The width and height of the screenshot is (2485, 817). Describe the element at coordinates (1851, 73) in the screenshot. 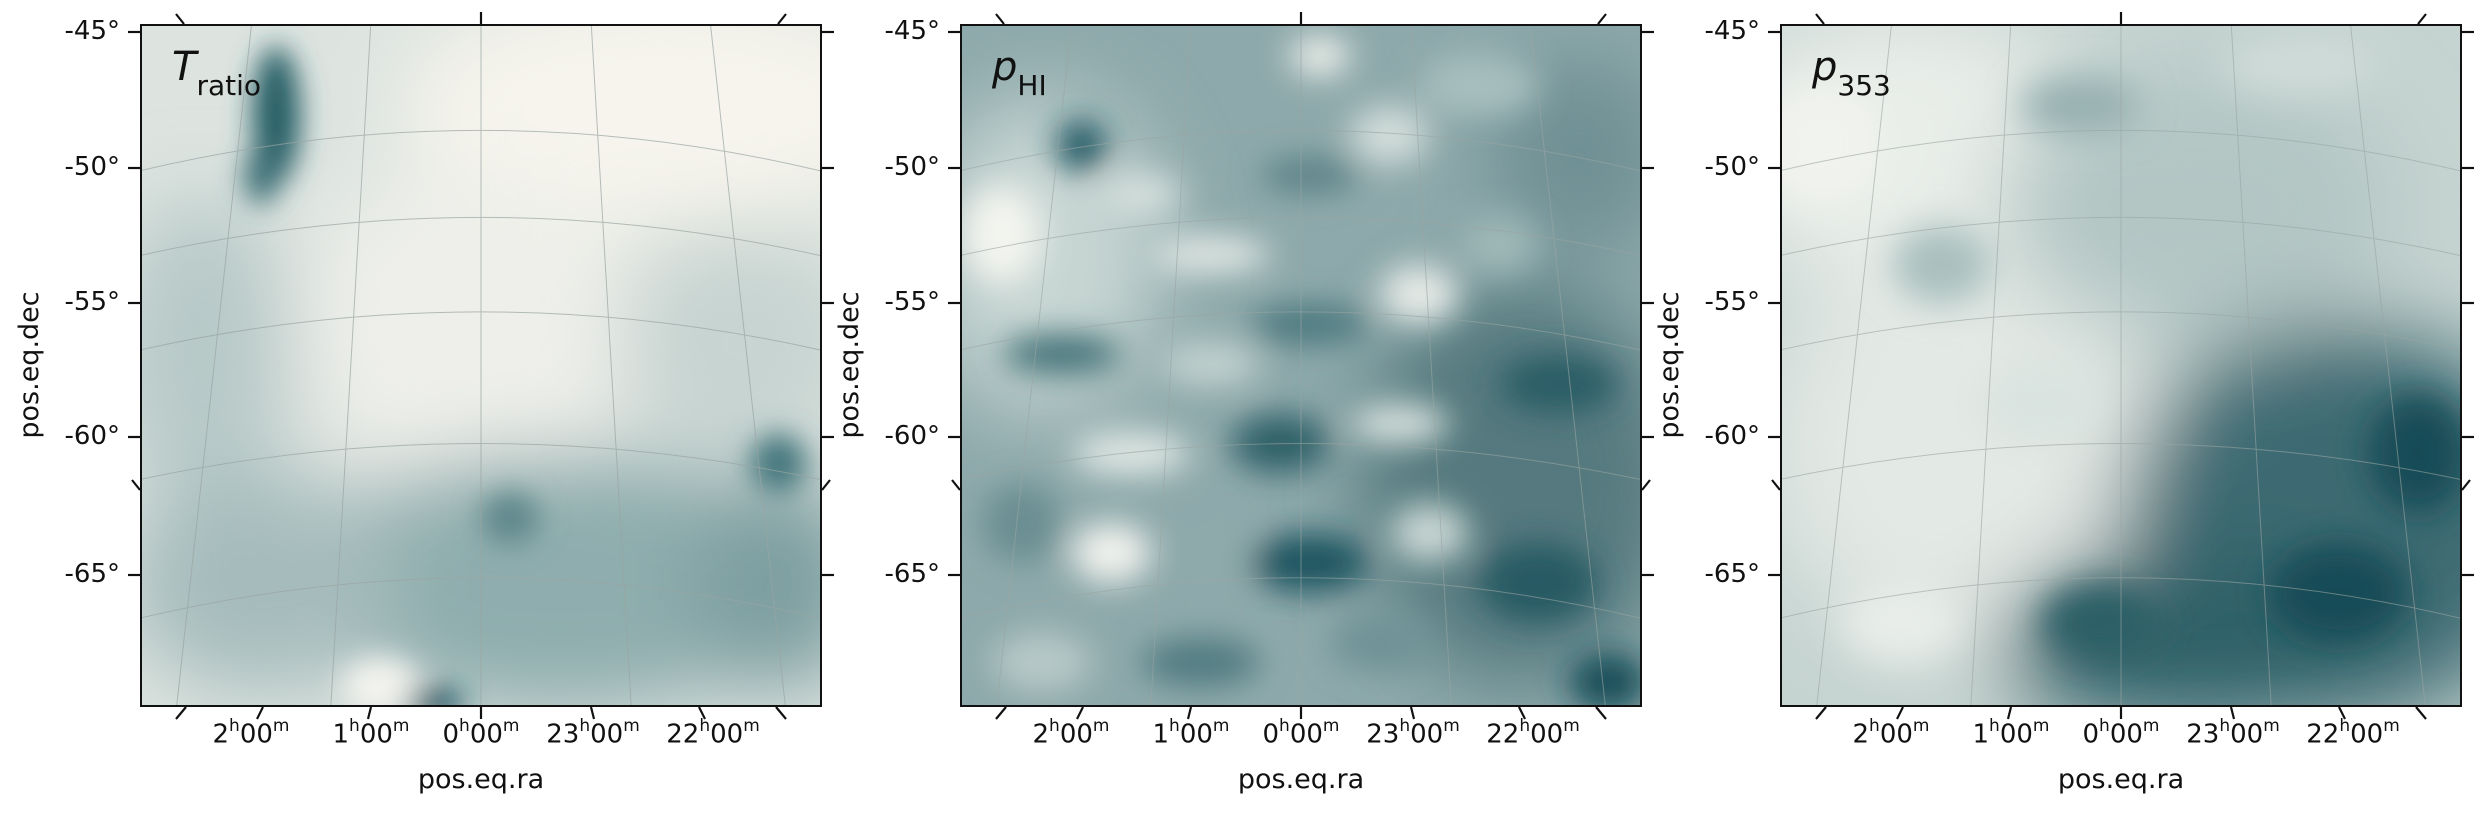

I see `panel-label: p353` at that location.